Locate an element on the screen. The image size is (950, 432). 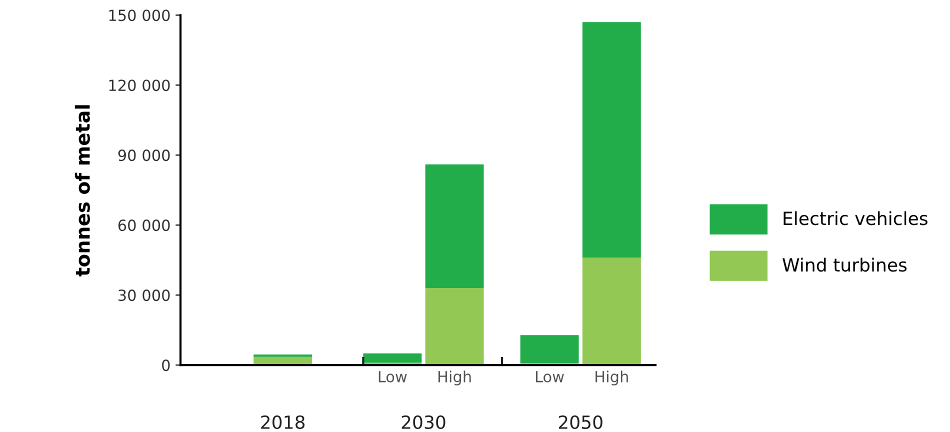
y-axis-title: tonnes of metal is located at coordinates (82, 190).